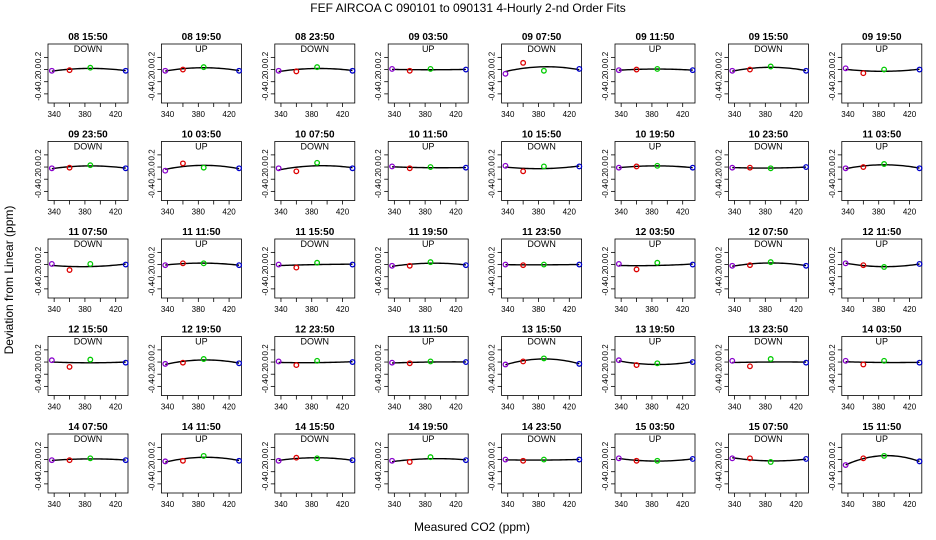 The width and height of the screenshot is (936, 540). I want to click on panel-title: 12 15:50, so click(88, 330).